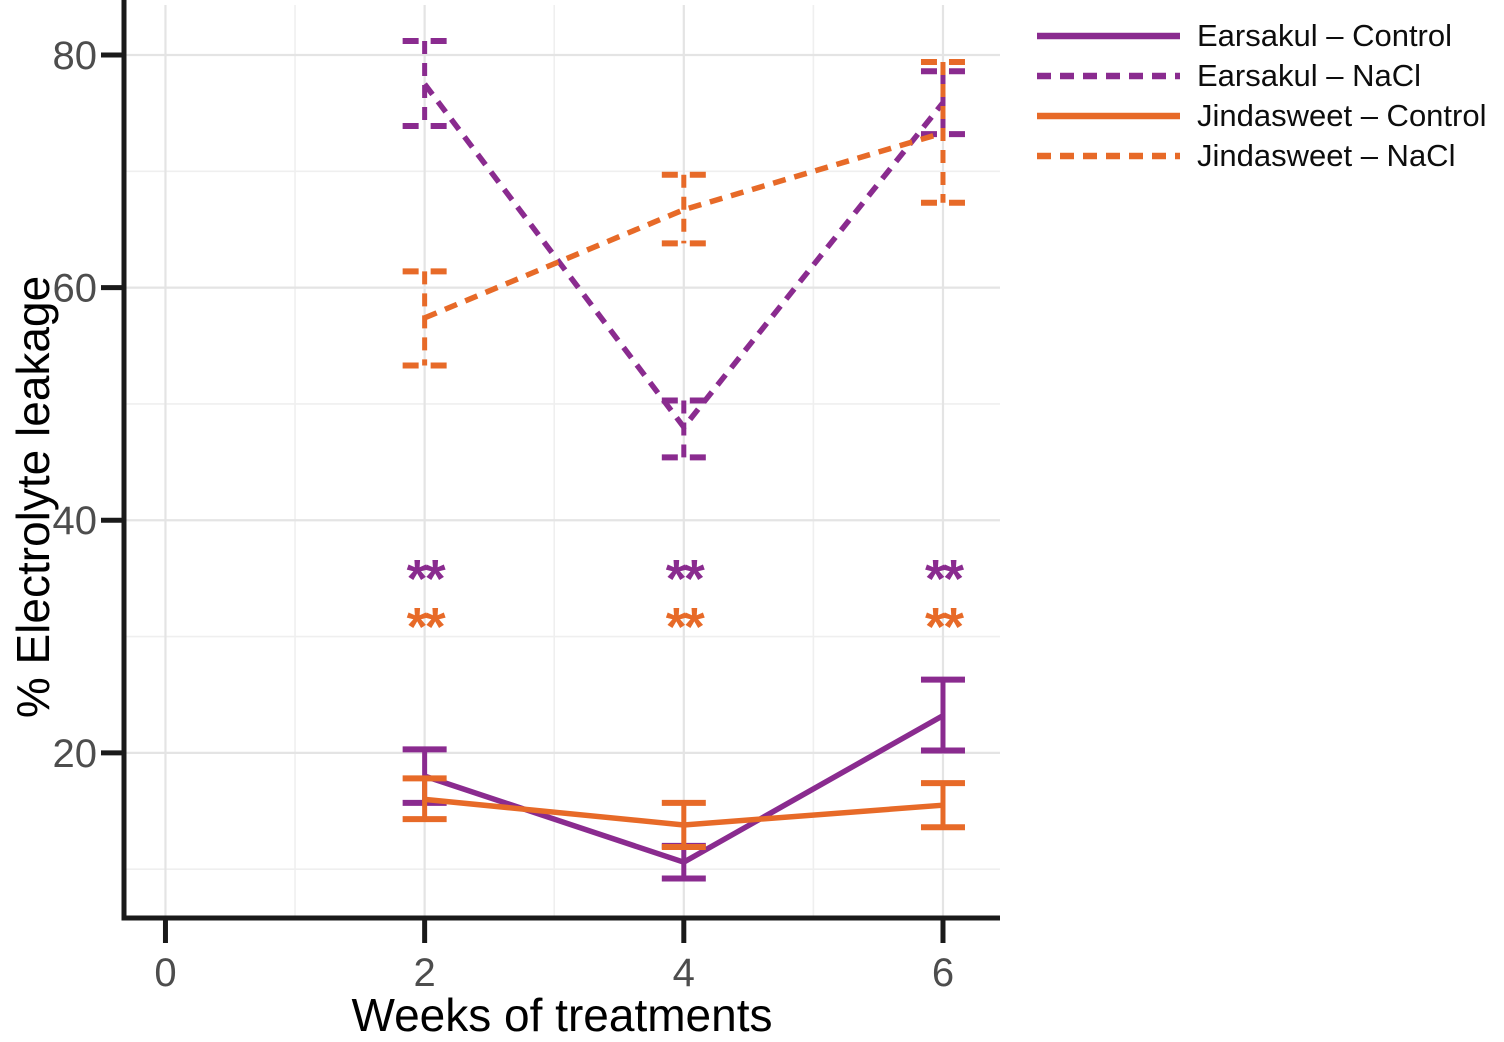 The width and height of the screenshot is (1504, 1042). Describe the element at coordinates (684, 973) in the screenshot. I see `x-tick-label: 4` at that location.